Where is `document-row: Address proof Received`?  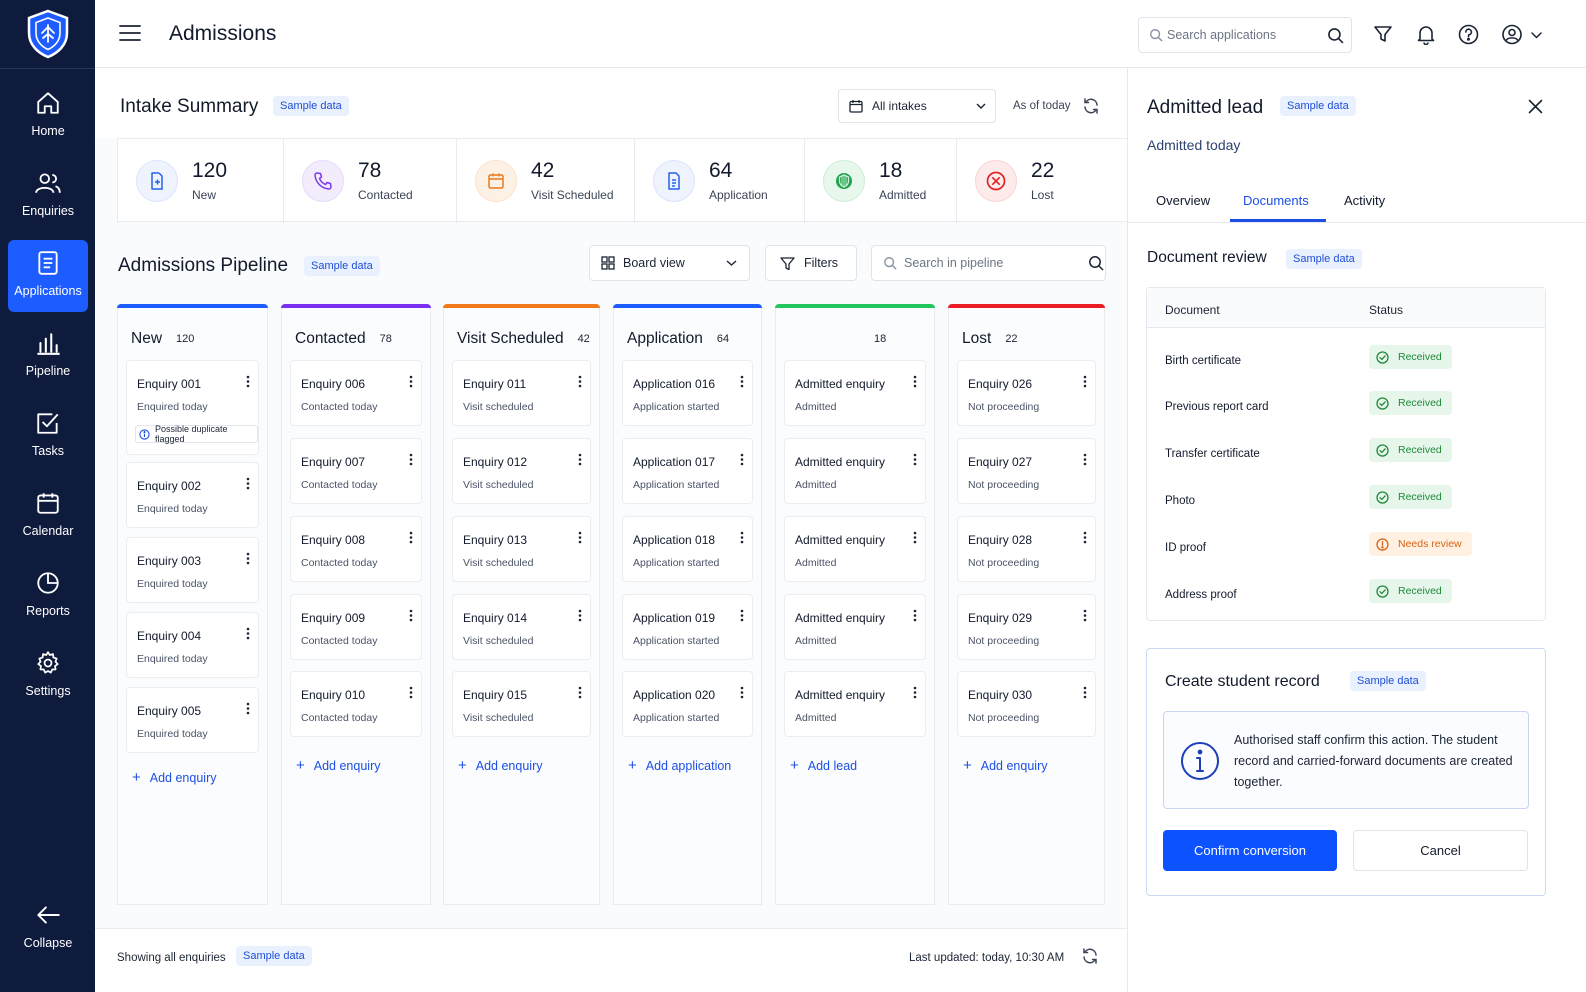 document-row: Address proof Received is located at coordinates (1346, 596).